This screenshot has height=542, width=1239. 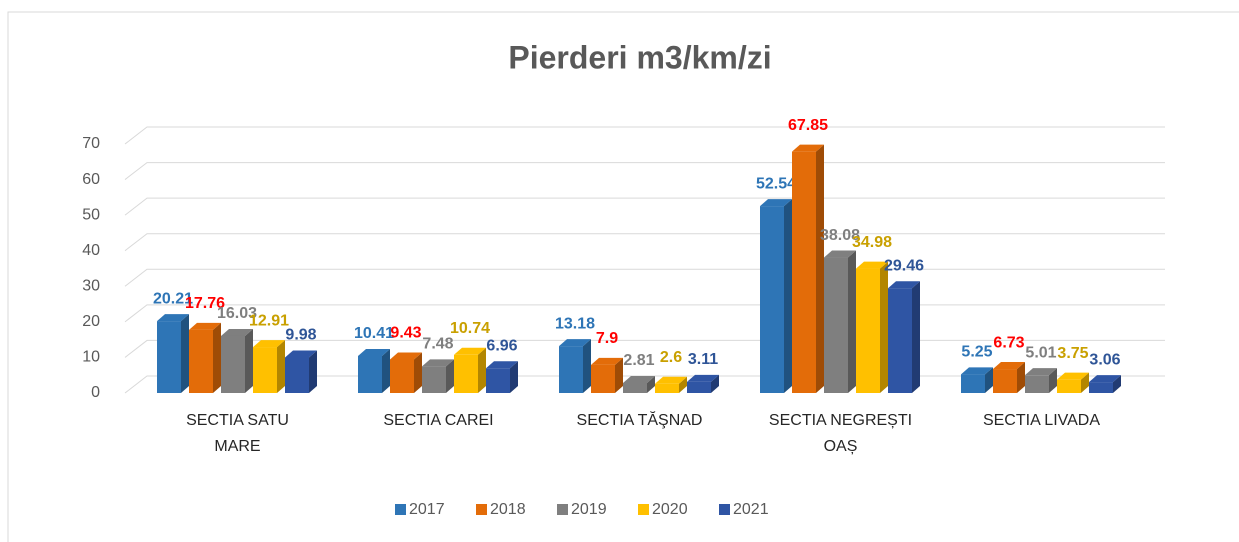 What do you see at coordinates (808, 125) in the screenshot?
I see `data-label: 67.85` at bounding box center [808, 125].